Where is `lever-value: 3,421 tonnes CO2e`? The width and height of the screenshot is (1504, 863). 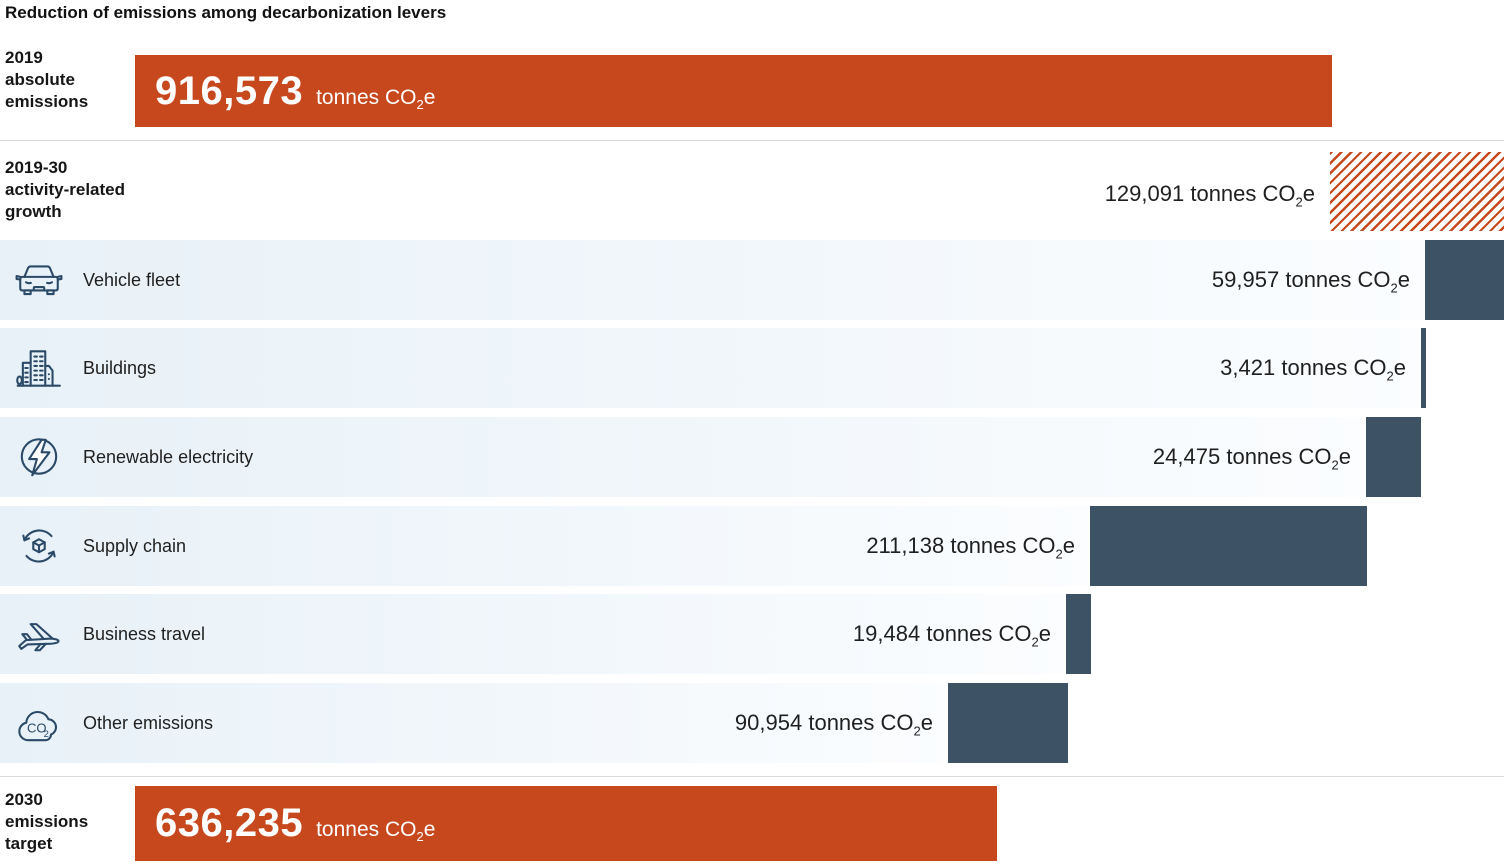 lever-value: 3,421 tonnes CO2e is located at coordinates (1313, 369).